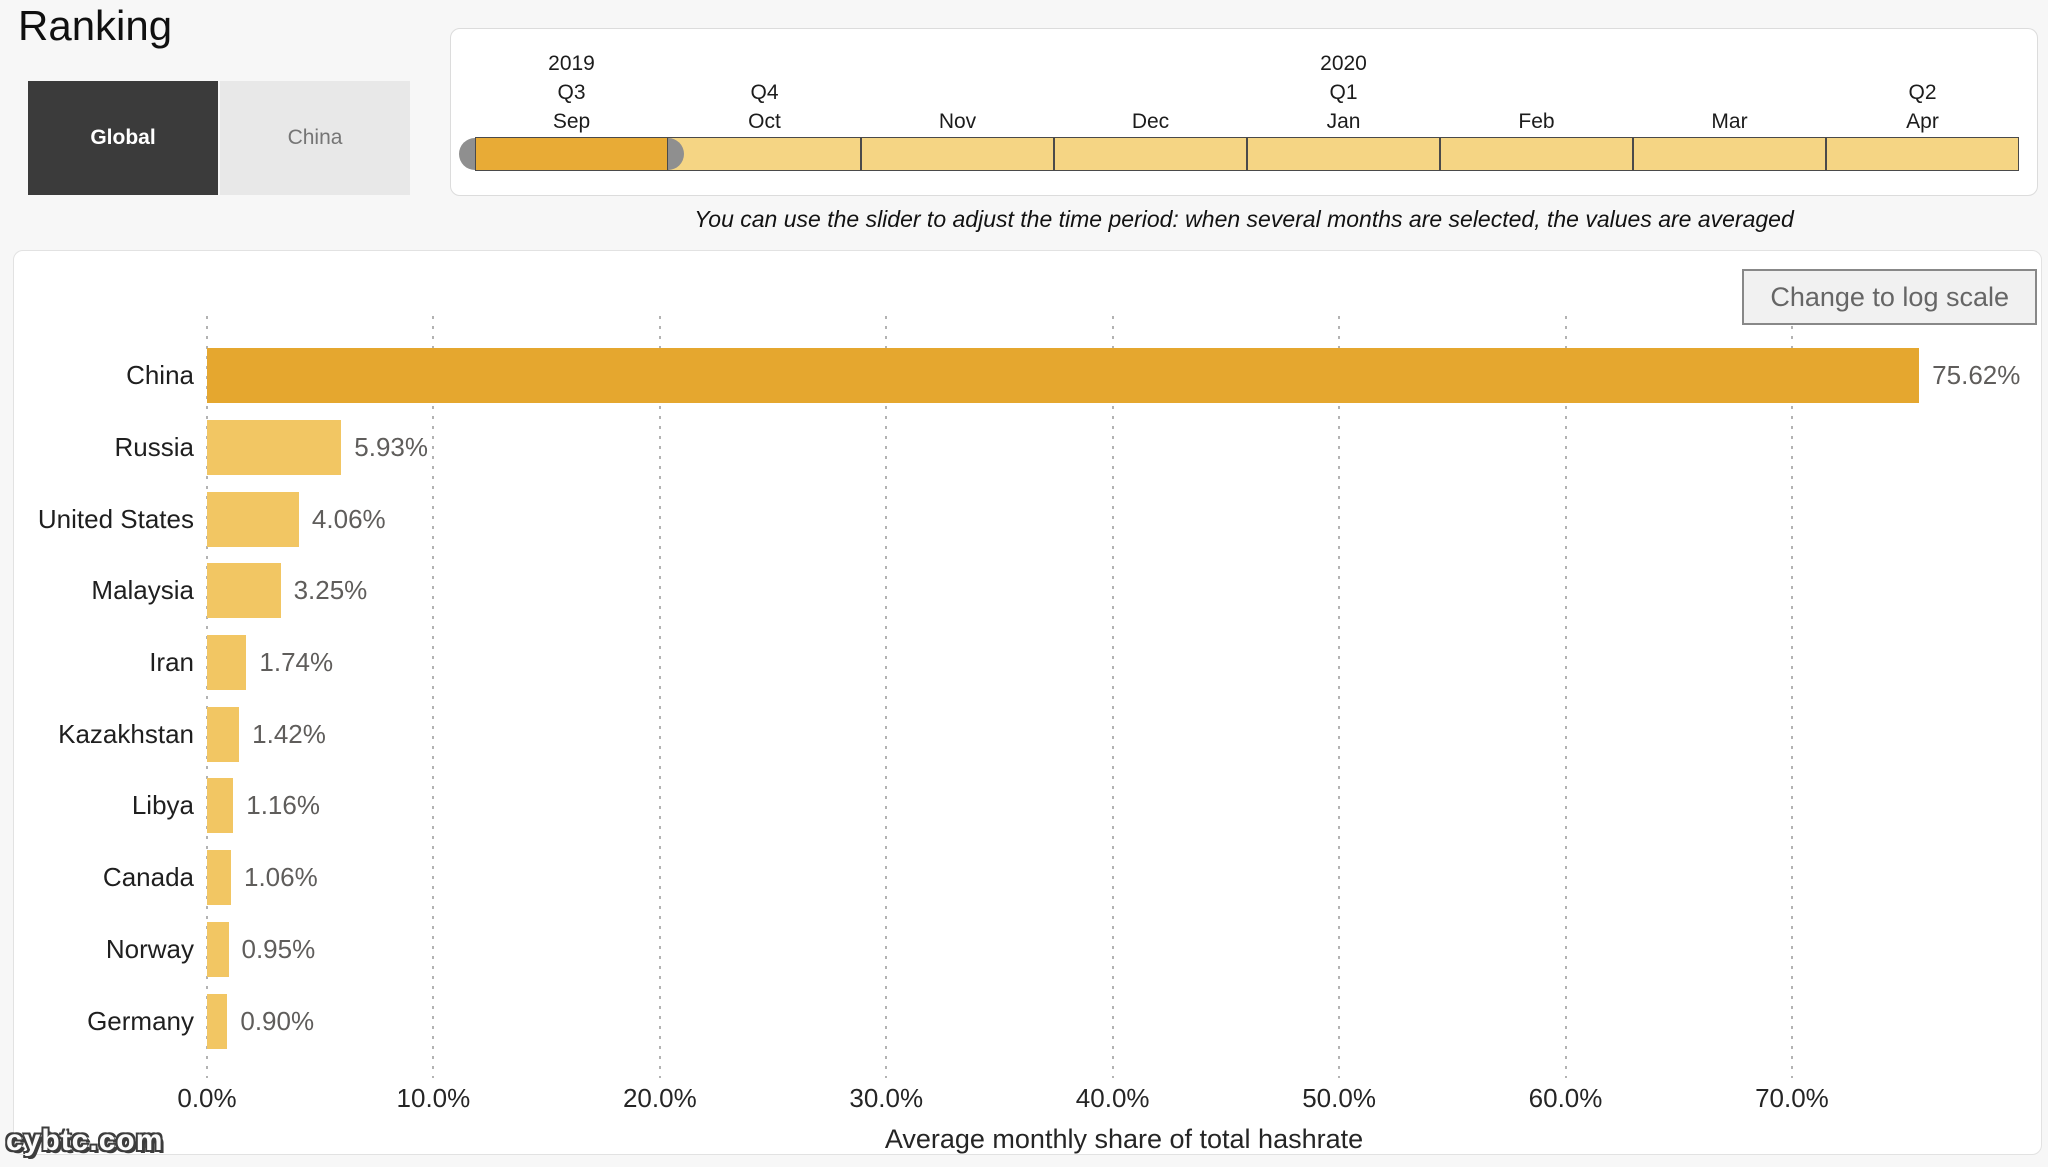 The image size is (2048, 1167). I want to click on category-label: Canada, so click(148, 877).